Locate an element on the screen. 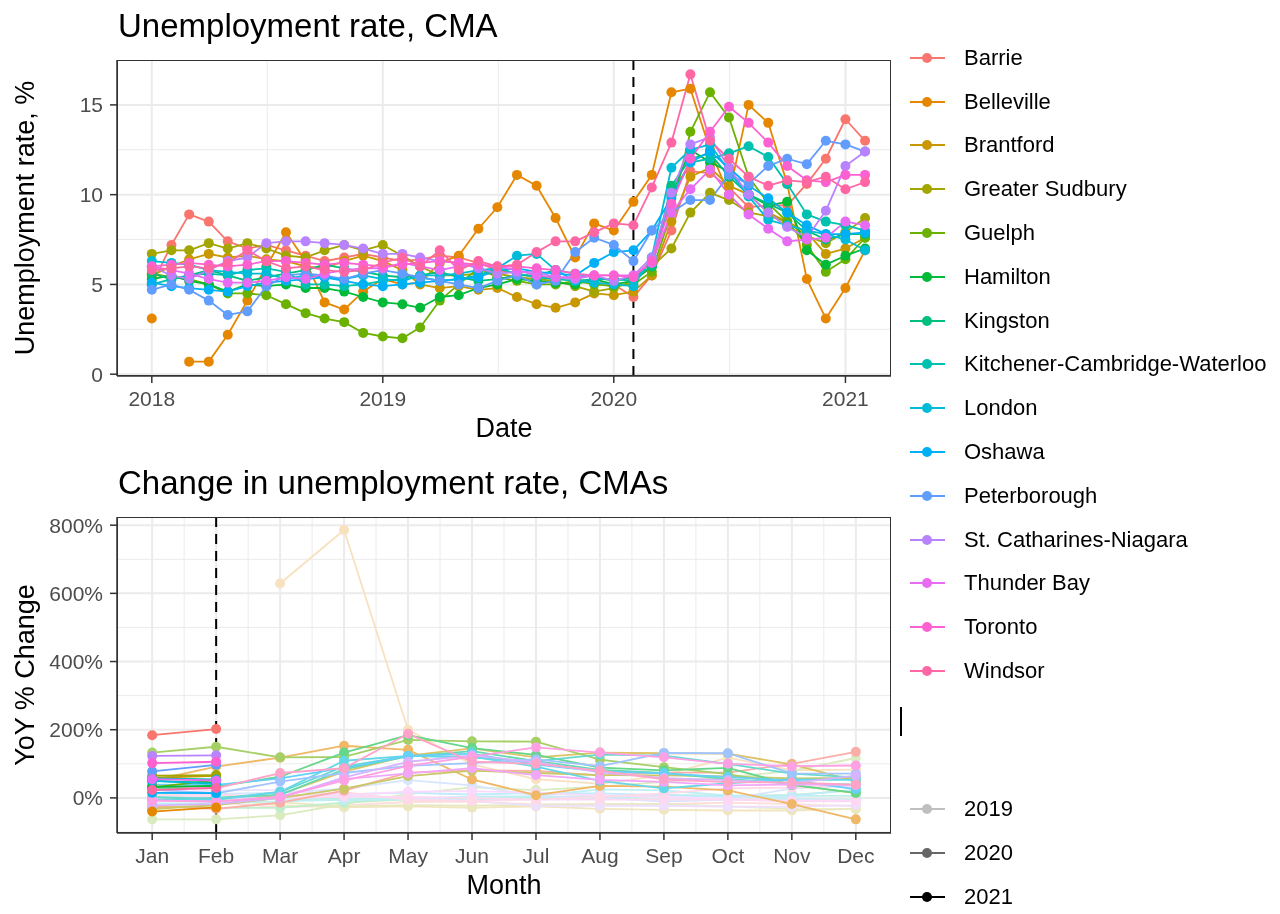  y-tick-label: 600% is located at coordinates (76, 593).